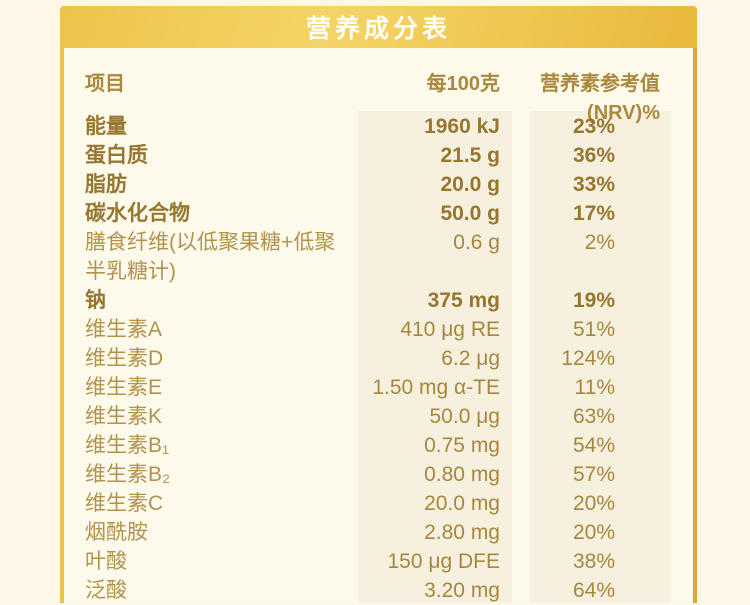  What do you see at coordinates (124, 387) in the screenshot?
I see `nutrient-label: 维生素E` at bounding box center [124, 387].